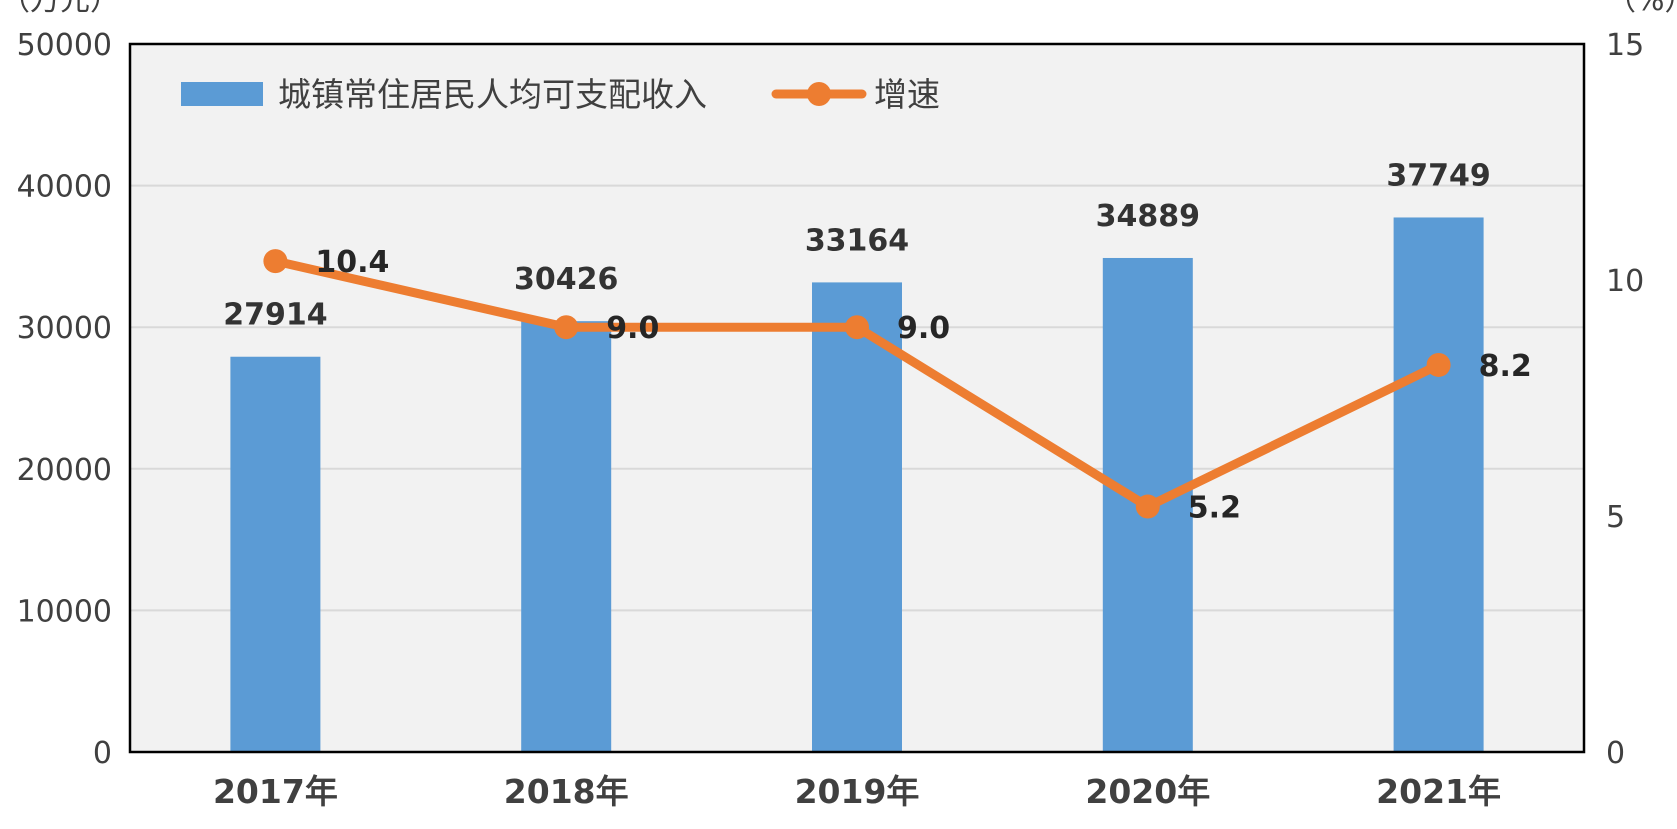  I want to click on legend-line-label: 增速, so click(907, 94).